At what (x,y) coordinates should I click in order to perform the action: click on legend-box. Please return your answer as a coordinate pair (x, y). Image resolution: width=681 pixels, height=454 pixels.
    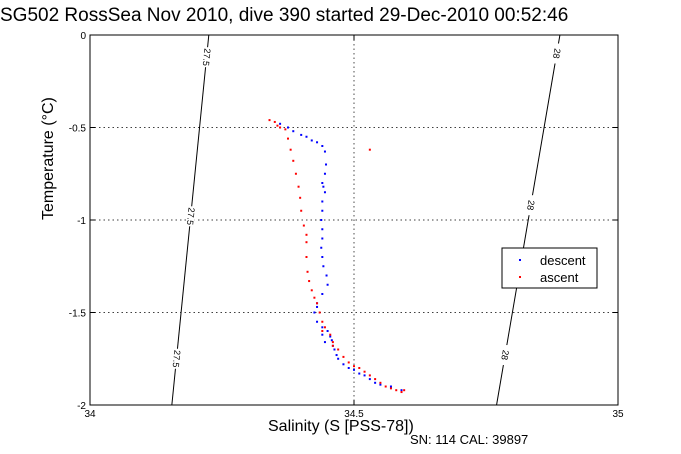
    Looking at the image, I should click on (549, 268).